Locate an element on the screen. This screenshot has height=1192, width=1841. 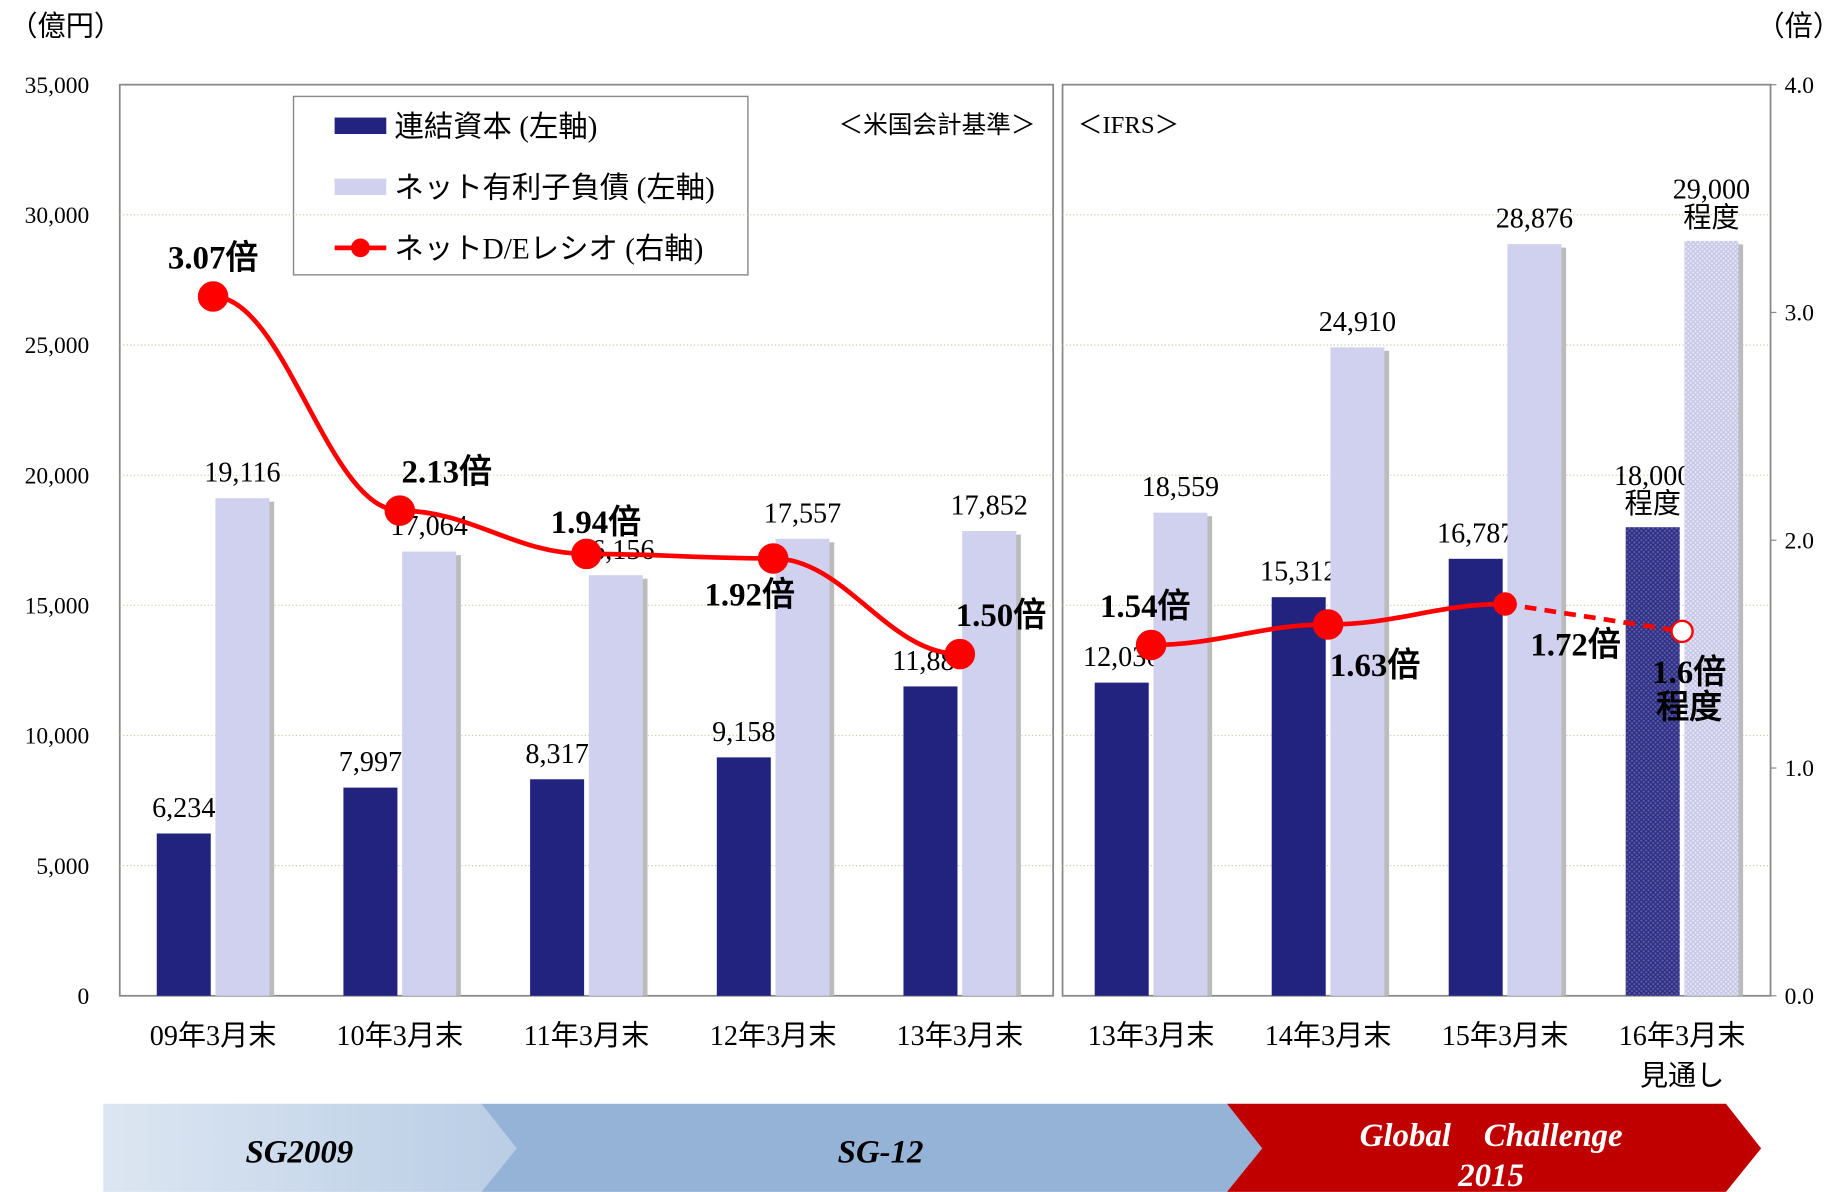
phase-label: SG-12 is located at coordinates (881, 1153).